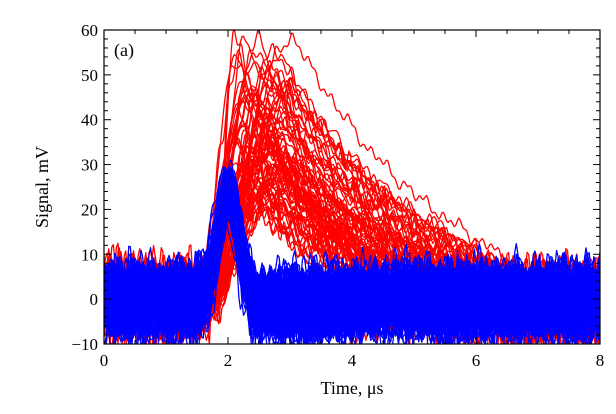  Describe the element at coordinates (89, 30) in the screenshot. I see `y-tick-label: 60` at that location.